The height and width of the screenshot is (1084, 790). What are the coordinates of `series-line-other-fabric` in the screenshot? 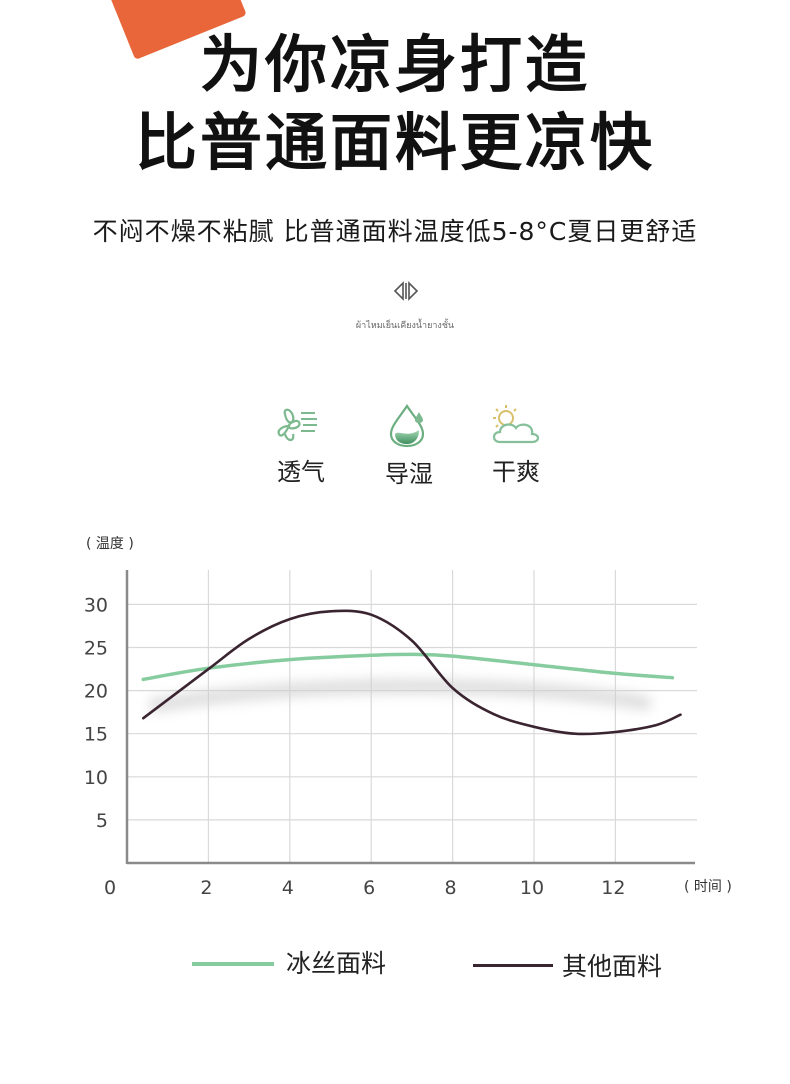 It's located at (412, 672).